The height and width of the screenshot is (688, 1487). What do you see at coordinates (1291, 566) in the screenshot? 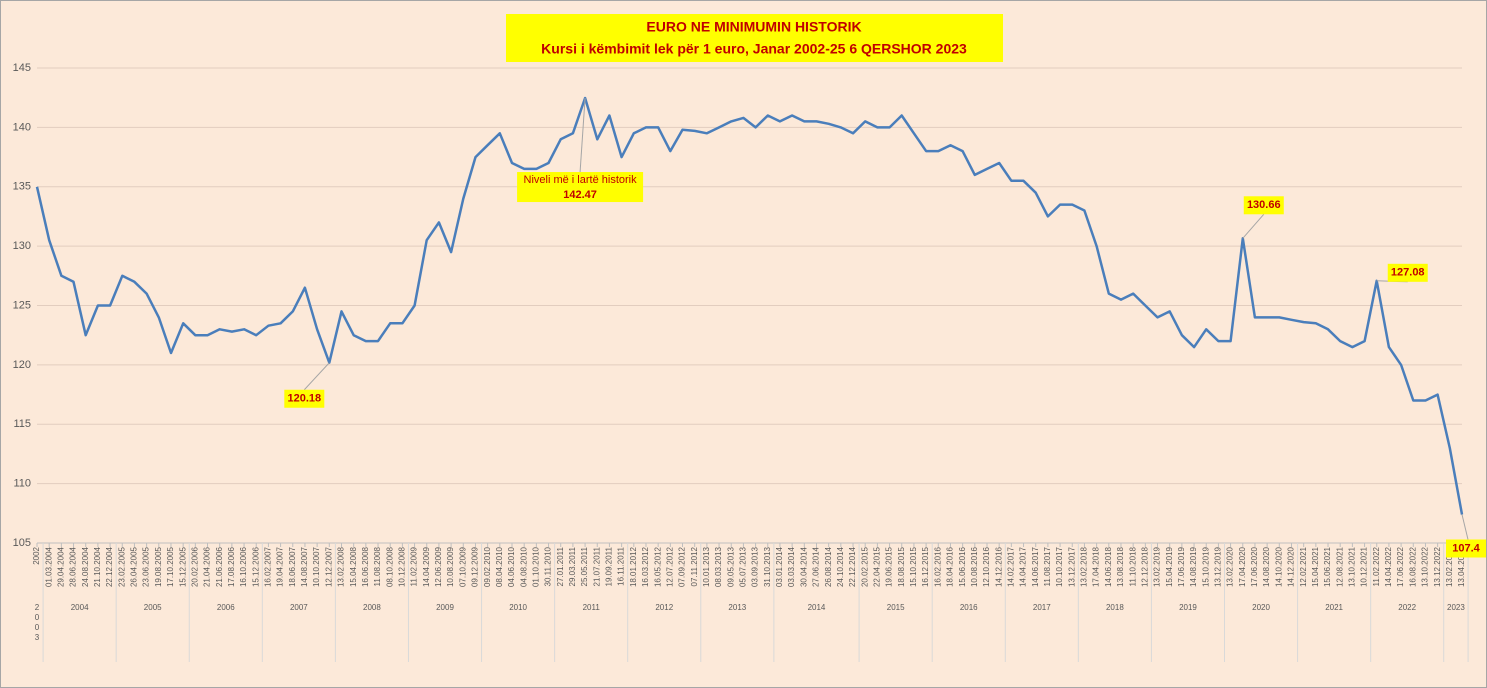
I see `x-tick-label: 14.12.2020` at bounding box center [1291, 566].